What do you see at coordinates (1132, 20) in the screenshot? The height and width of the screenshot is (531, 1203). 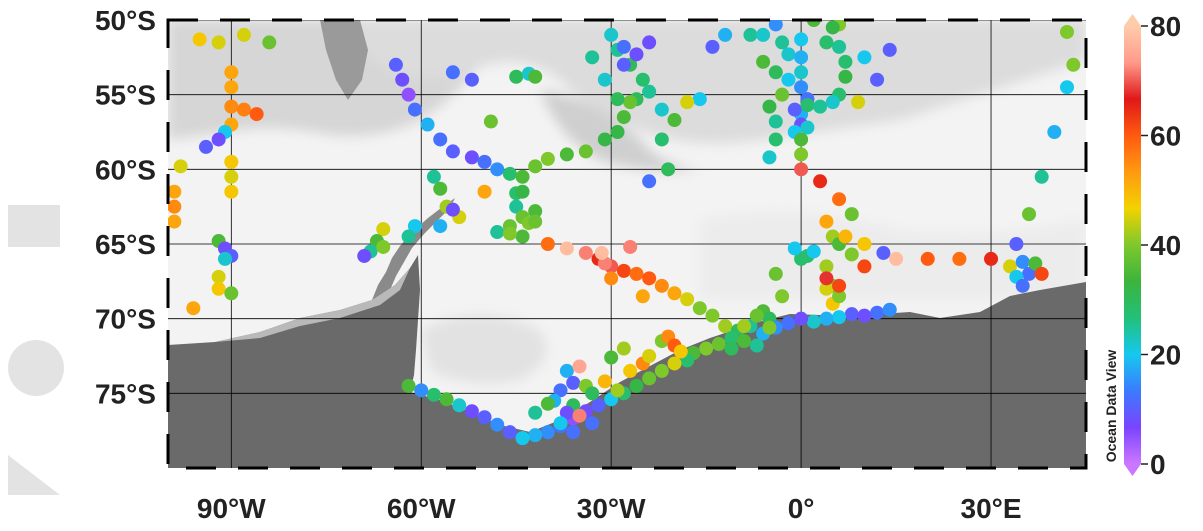 I see `colorbar-top-arrow` at bounding box center [1132, 20].